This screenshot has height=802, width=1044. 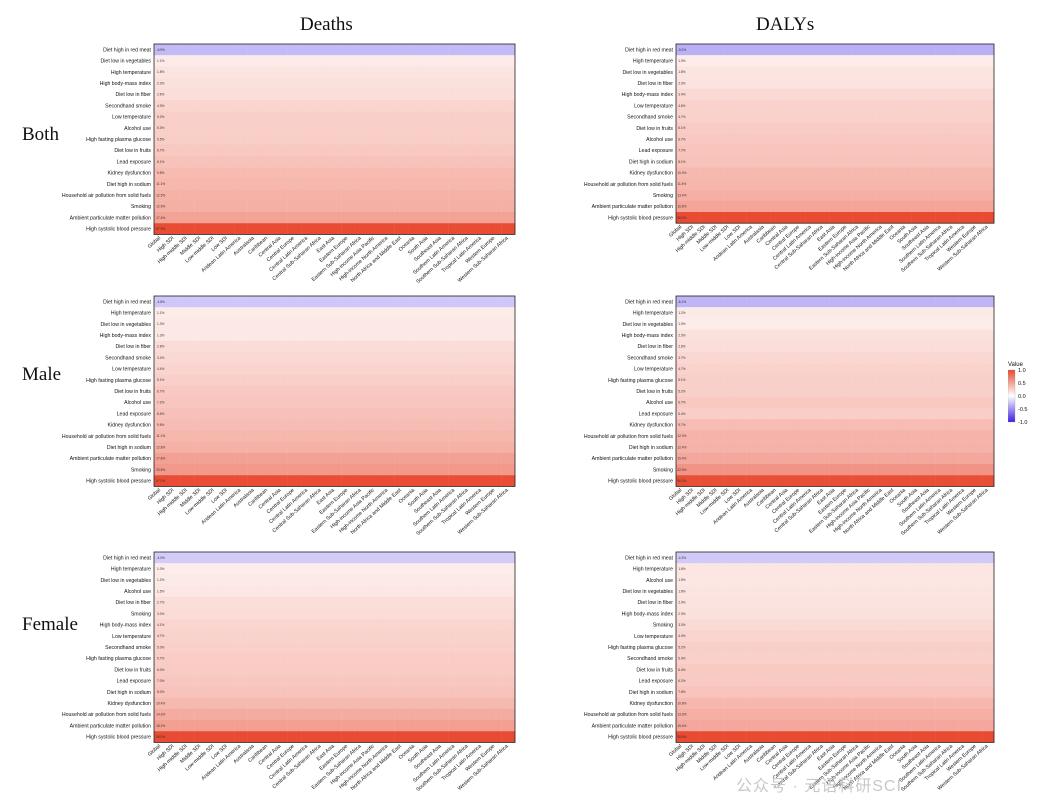 What do you see at coordinates (126, 84) in the screenshot?
I see `y-tick-label: High body-mass index` at bounding box center [126, 84].